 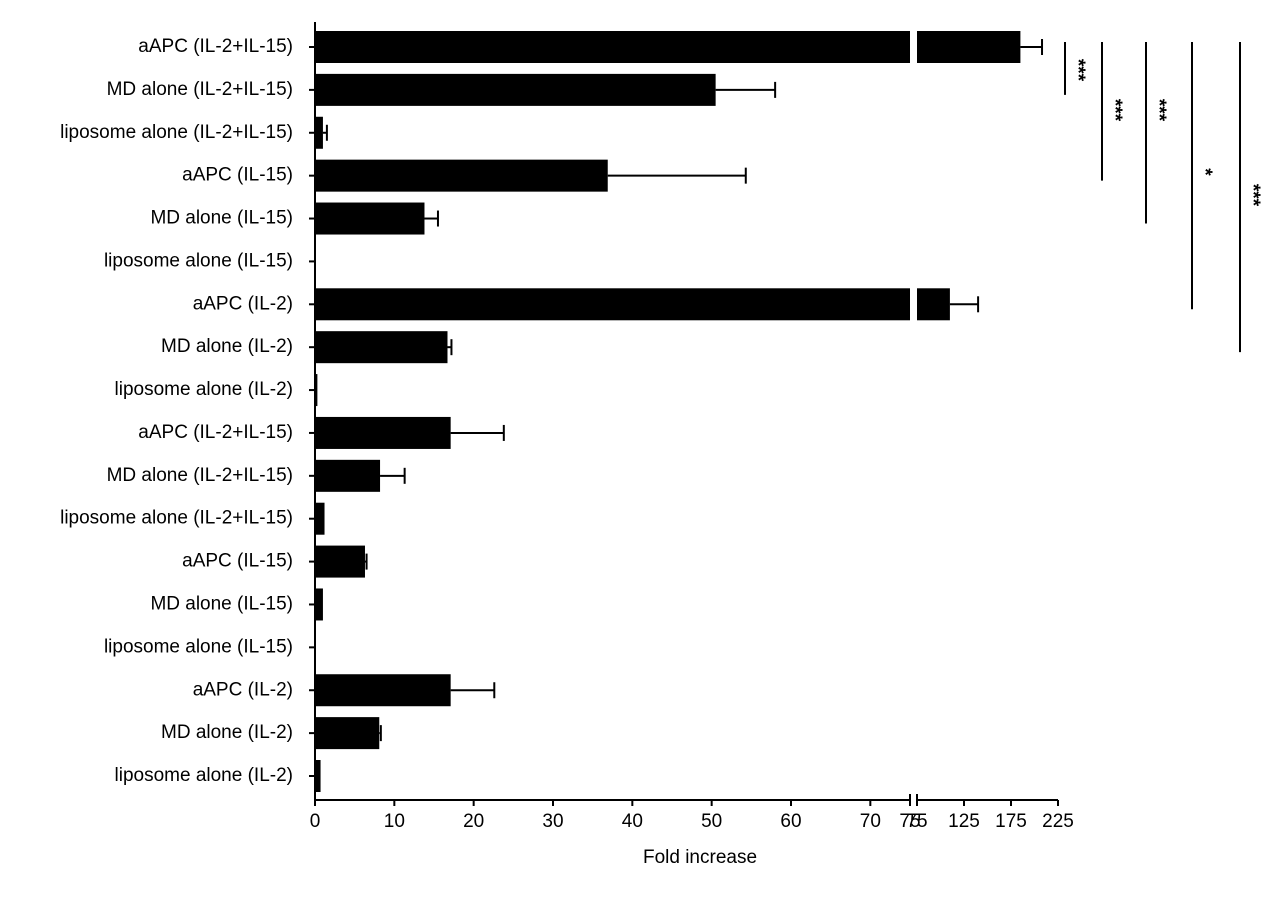 I want to click on x-axis-label: Fold increase, so click(x=700, y=857).